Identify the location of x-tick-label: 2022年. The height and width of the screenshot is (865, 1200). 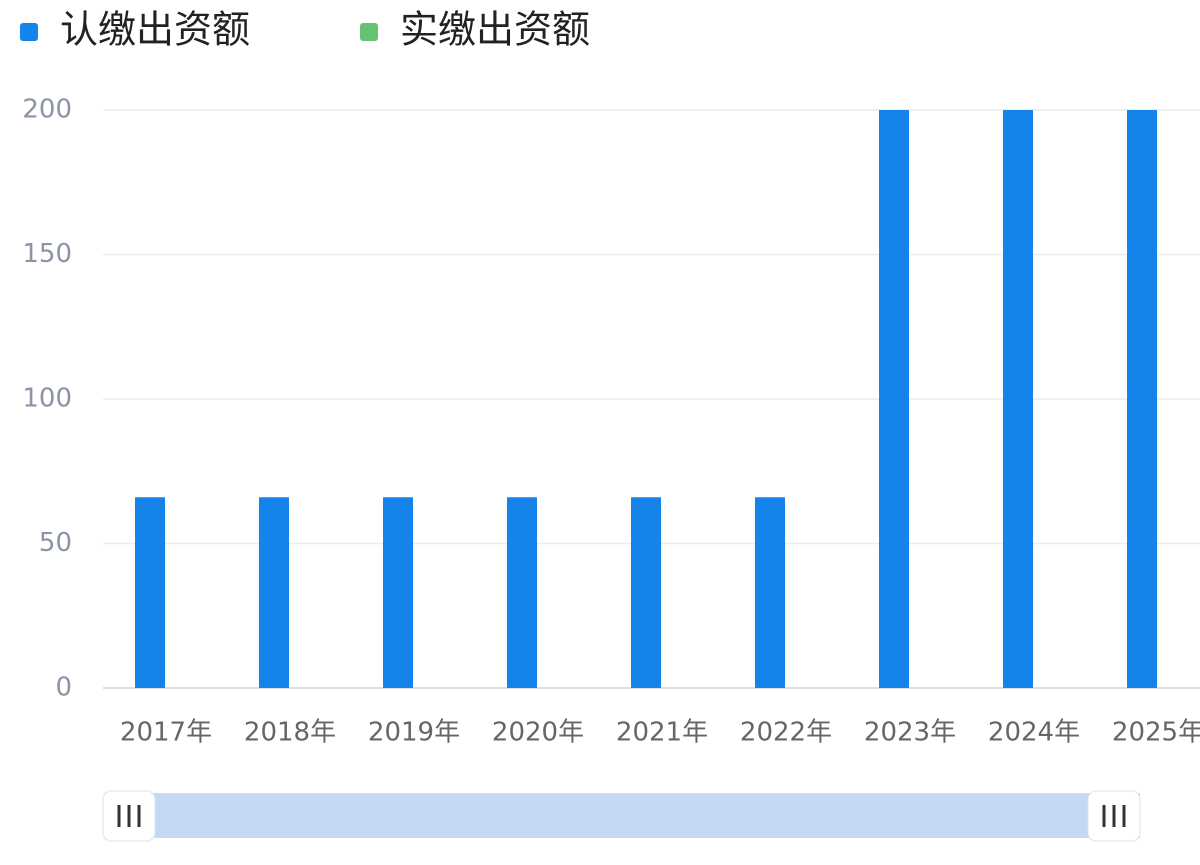
(786, 733).